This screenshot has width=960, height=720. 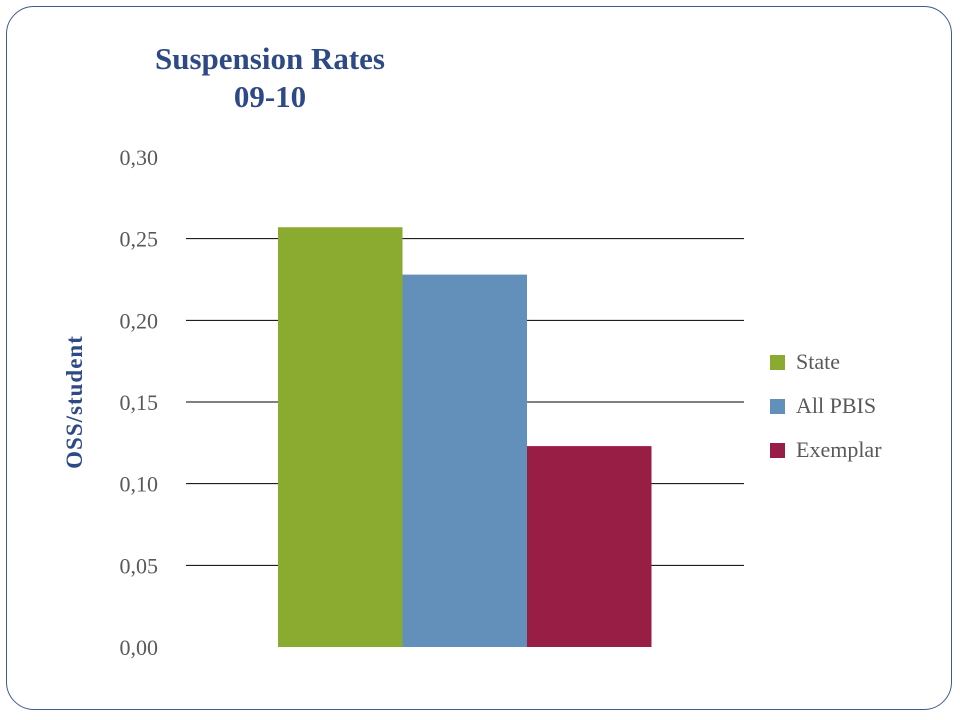 What do you see at coordinates (74, 402) in the screenshot?
I see `y-axis-label: OSS/student` at bounding box center [74, 402].